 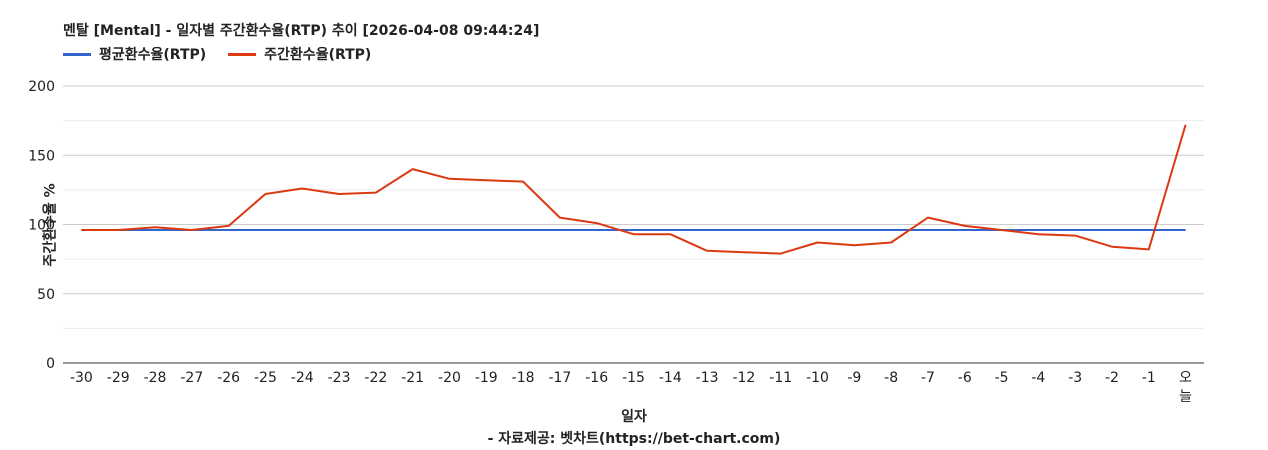 I want to click on x-tick-label: -29, so click(x=118, y=378).